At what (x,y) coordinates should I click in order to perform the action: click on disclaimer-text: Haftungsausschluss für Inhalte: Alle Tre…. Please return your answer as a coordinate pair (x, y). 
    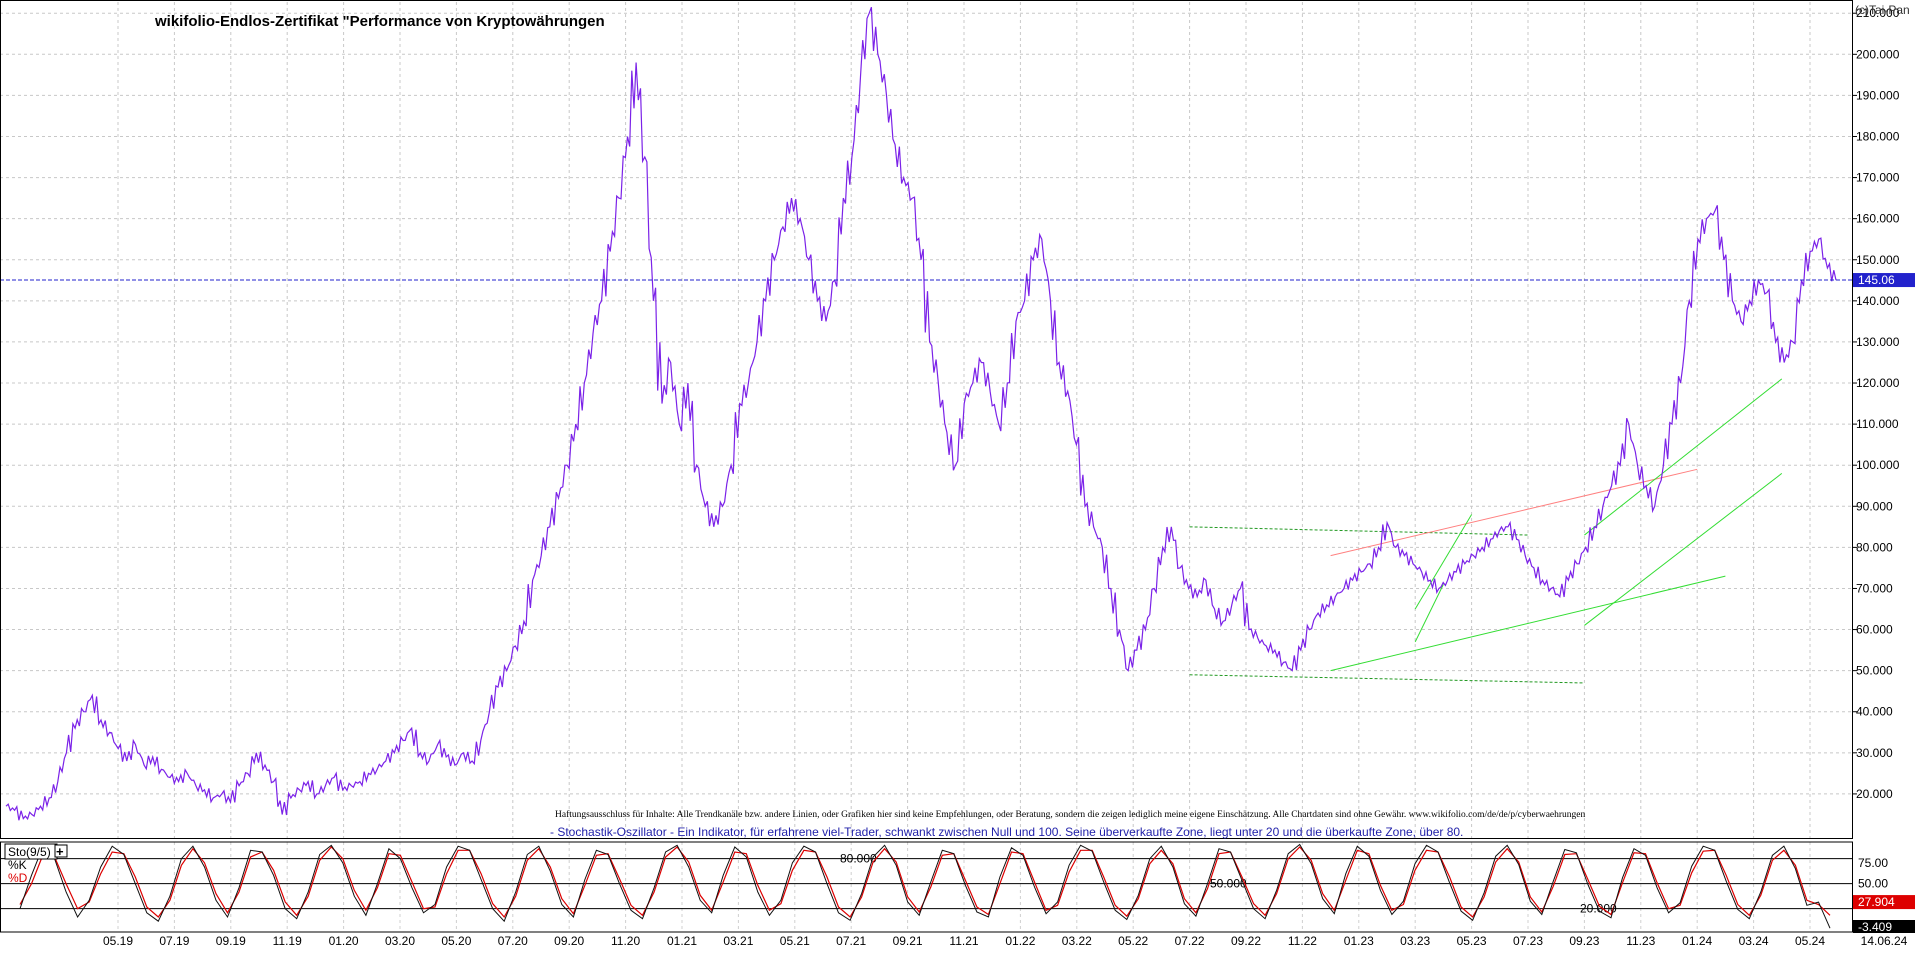
    Looking at the image, I should click on (1070, 814).